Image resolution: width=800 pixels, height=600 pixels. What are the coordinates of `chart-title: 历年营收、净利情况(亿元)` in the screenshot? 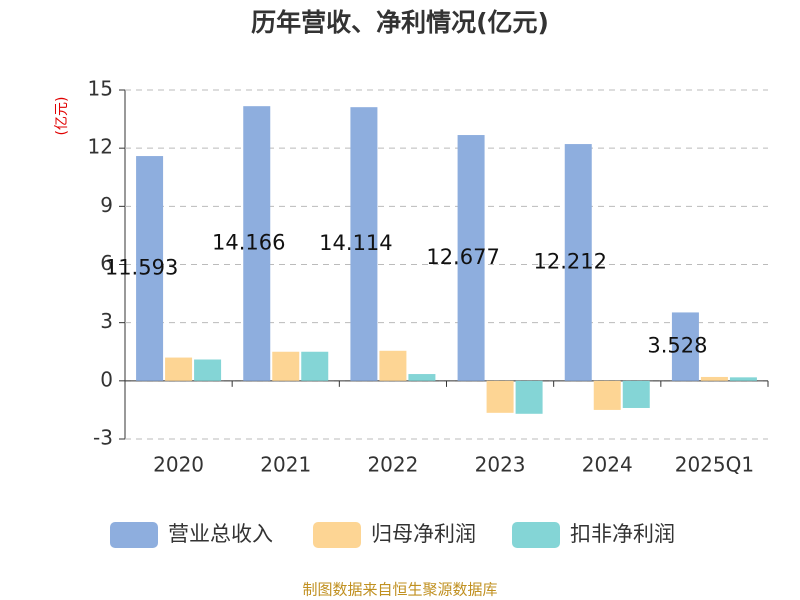 It's located at (400, 22).